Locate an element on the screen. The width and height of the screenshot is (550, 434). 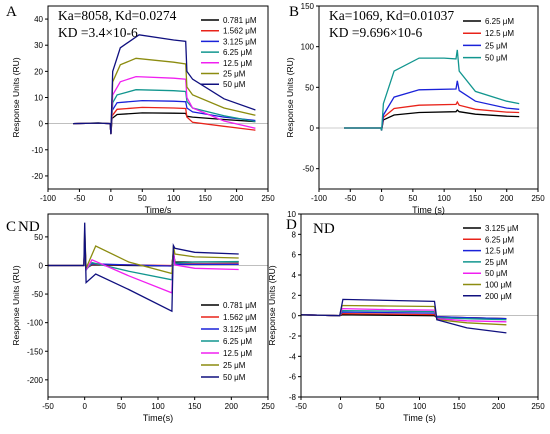
y-tick-label: -8 is located at coordinates (293, 397).